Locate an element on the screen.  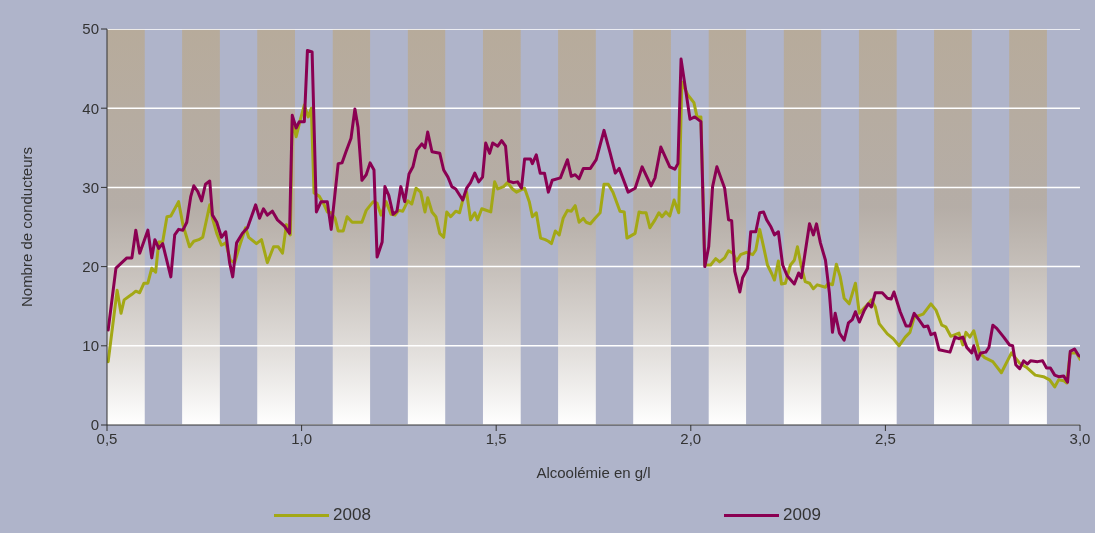
y-tick-label: 40 is located at coordinates (90, 108).